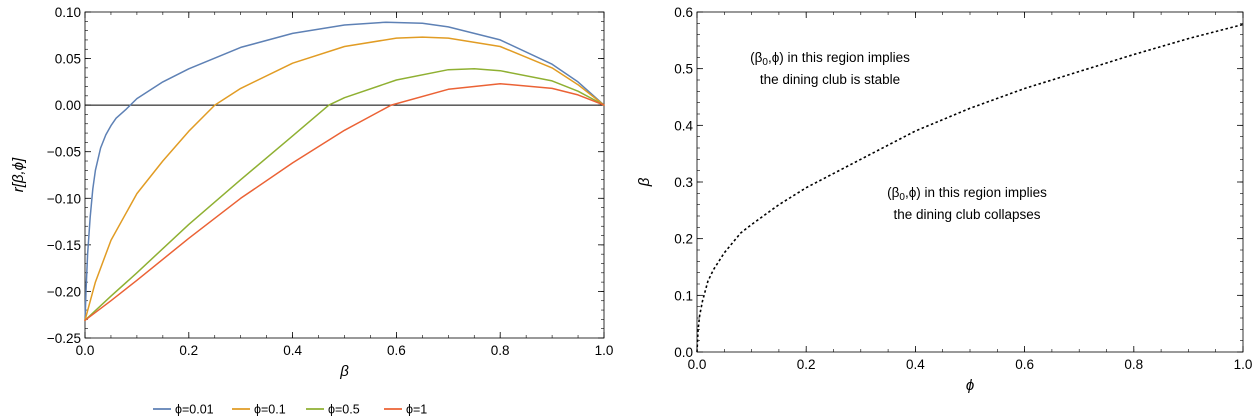  What do you see at coordinates (64, 245) in the screenshot?
I see `y-tick-label: −0.15` at bounding box center [64, 245].